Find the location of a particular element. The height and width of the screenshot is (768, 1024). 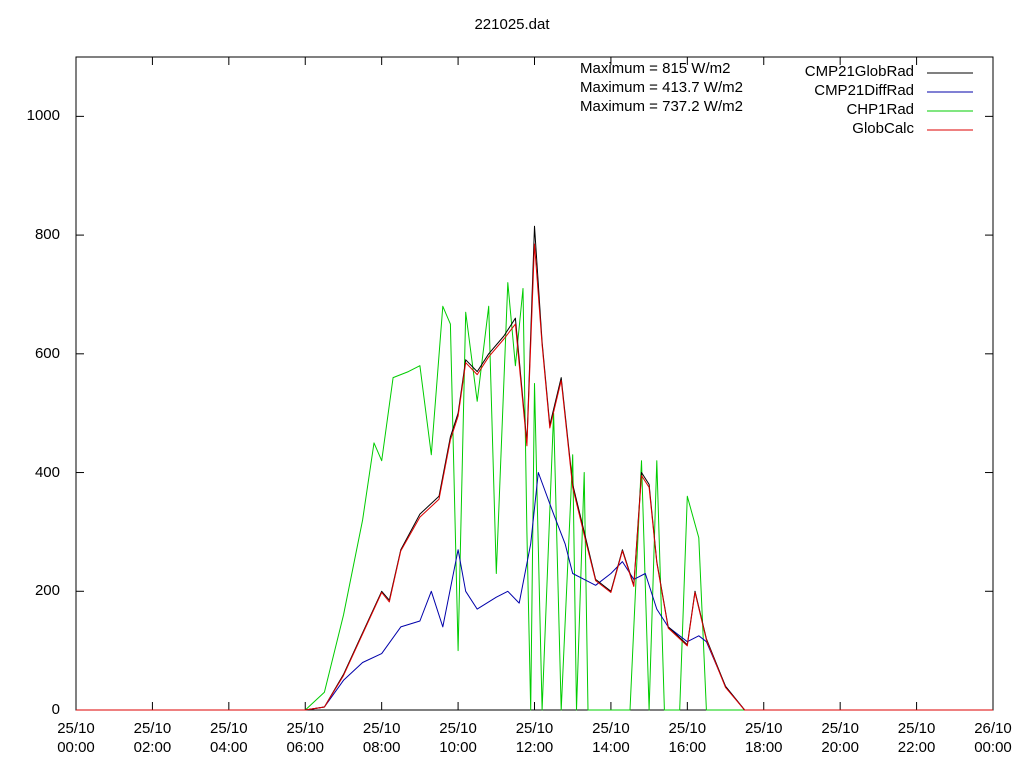

legend-swatches is located at coordinates (950, 101).